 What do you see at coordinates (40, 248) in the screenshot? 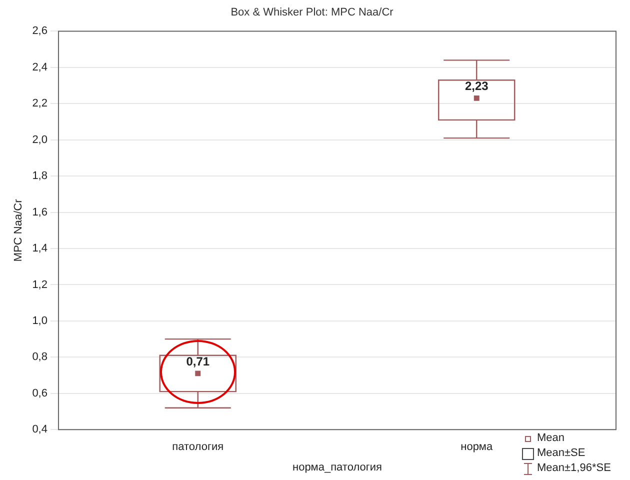
I see `y-tick-label: 1,4` at bounding box center [40, 248].